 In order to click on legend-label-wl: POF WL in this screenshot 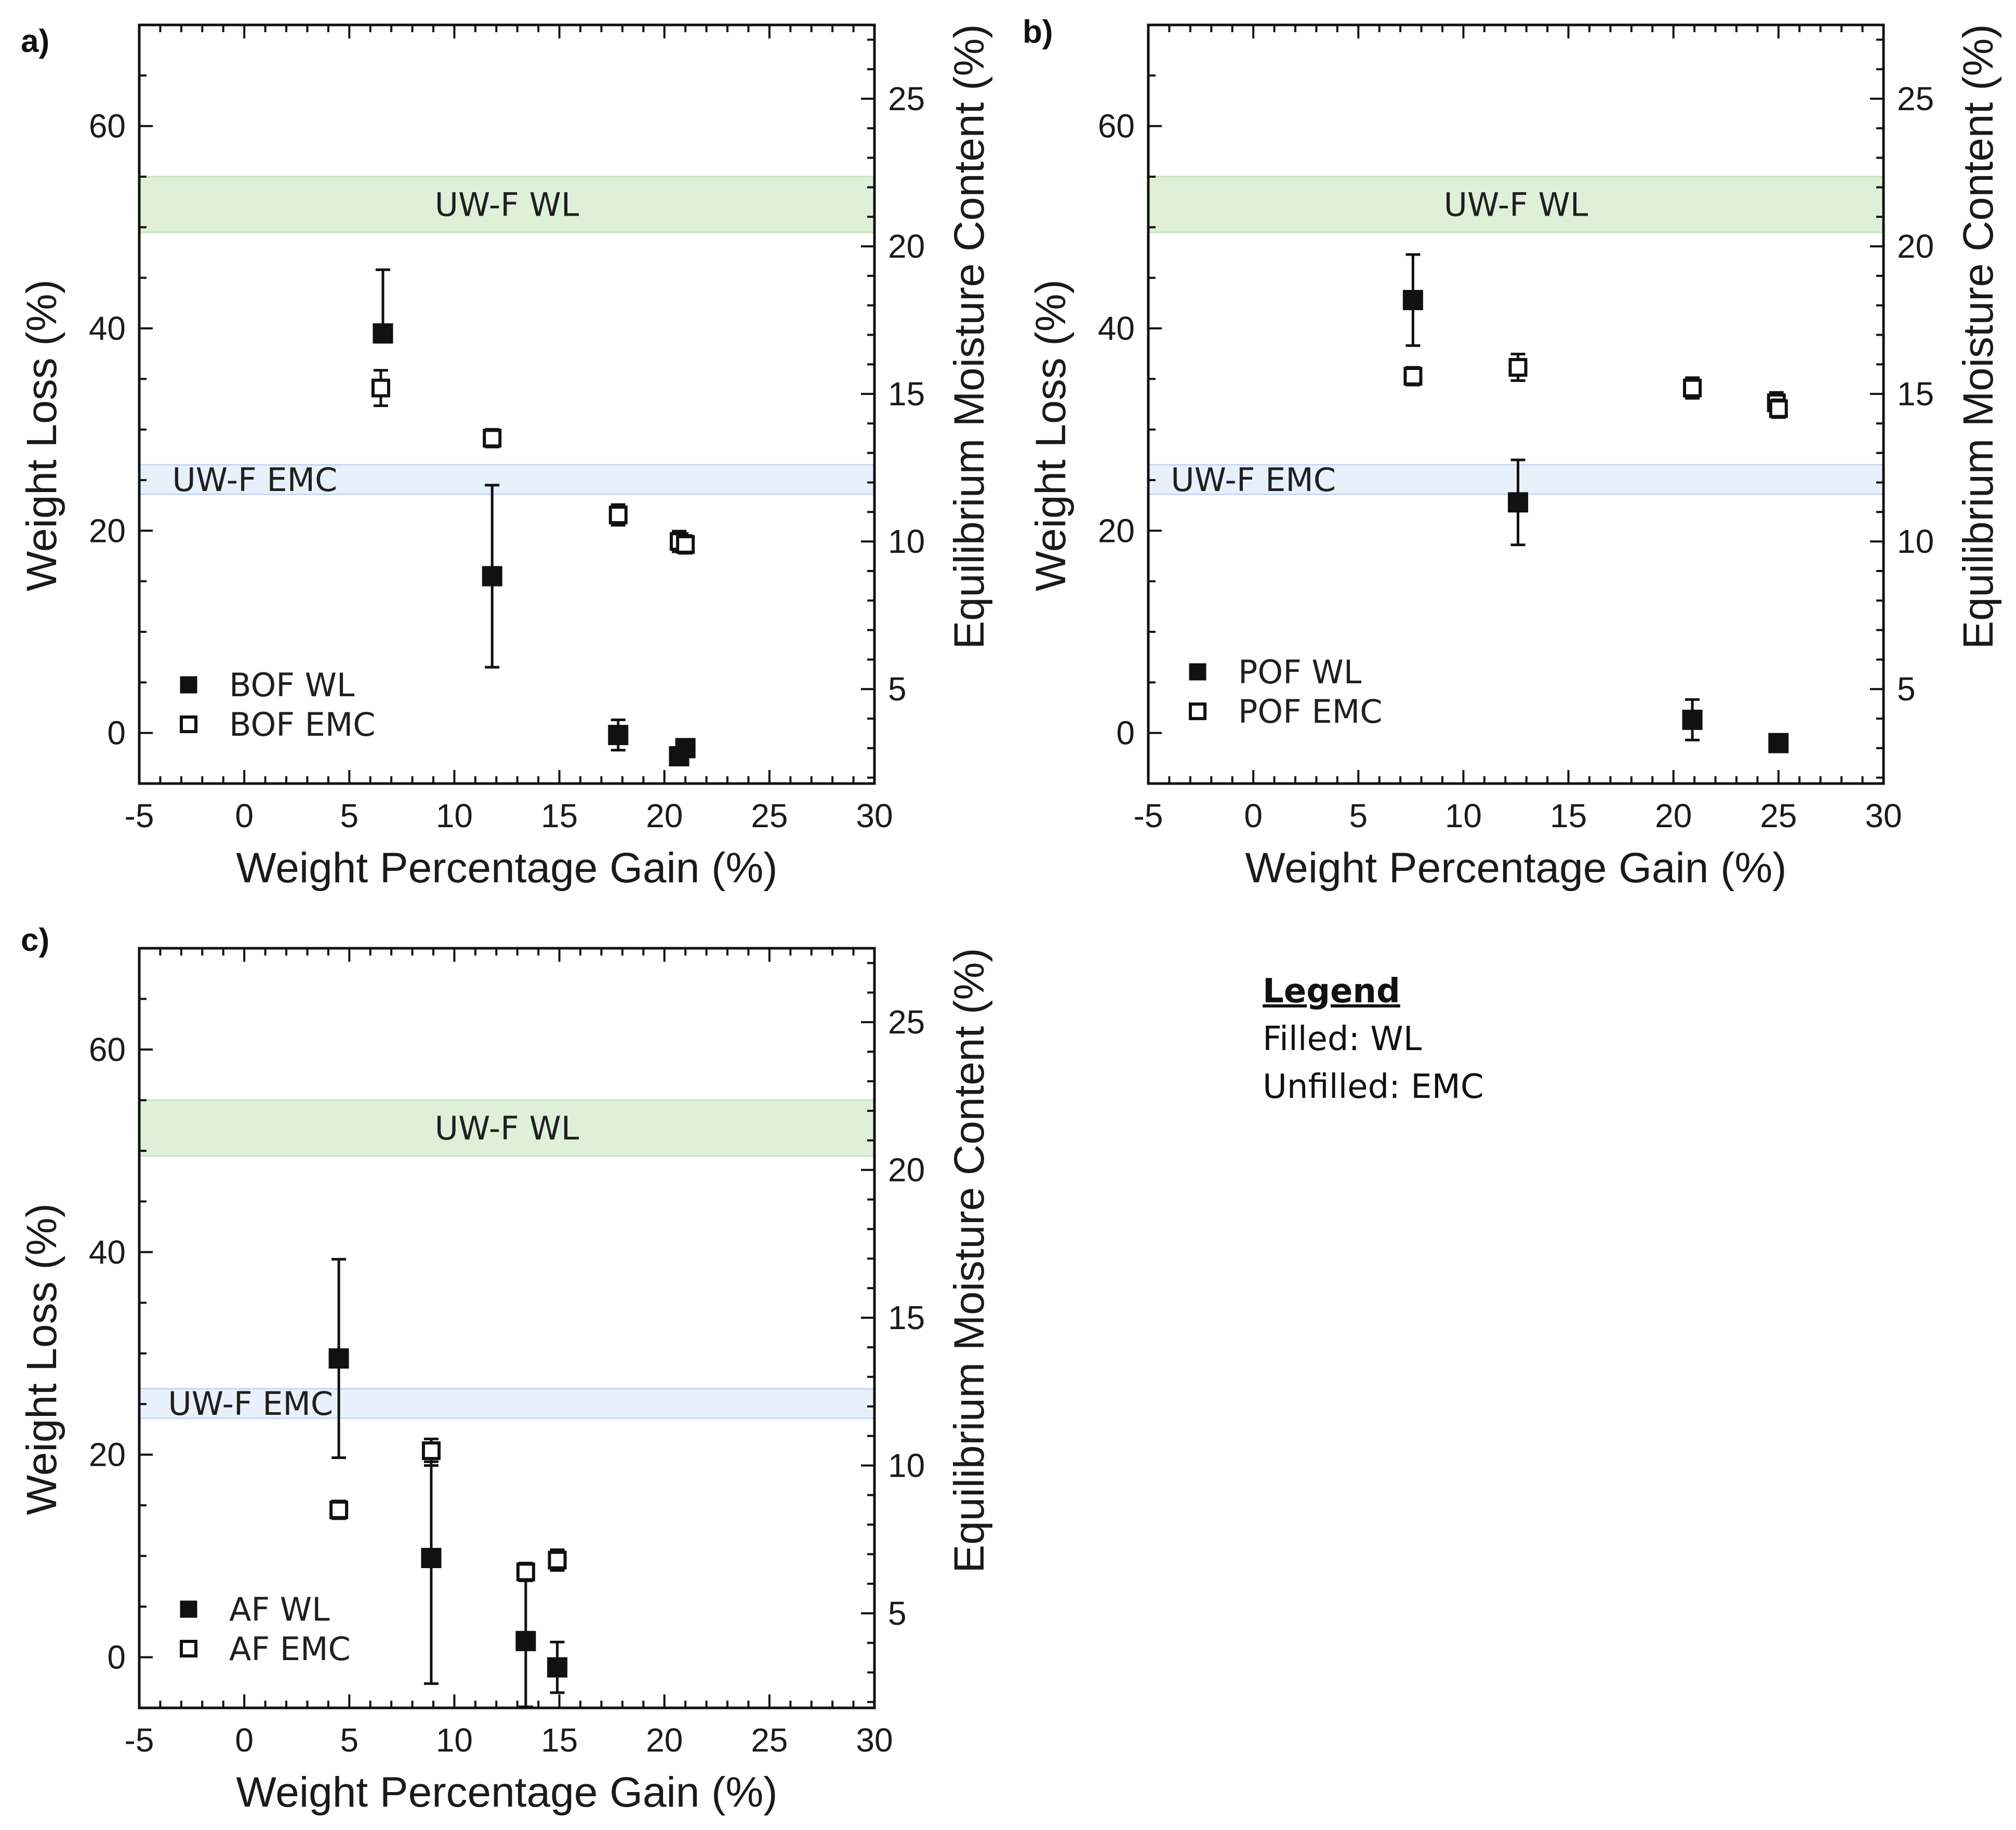, I will do `click(1300, 672)`.